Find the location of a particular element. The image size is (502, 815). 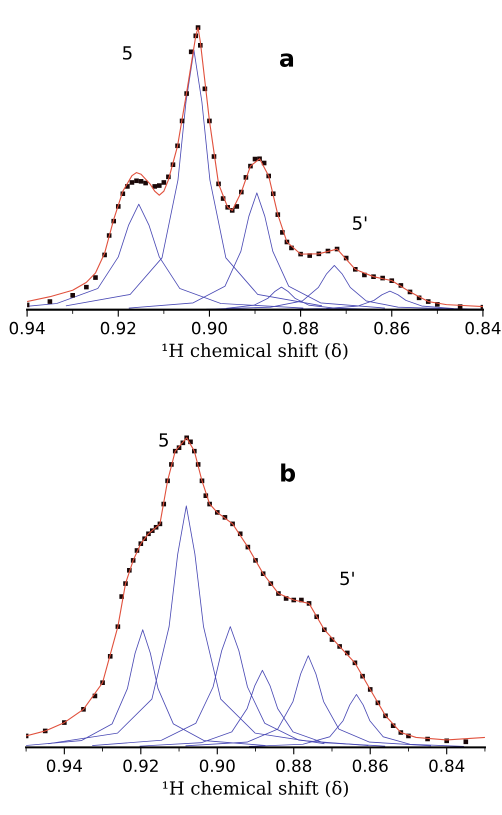

text: a is located at coordinates (287, 60).